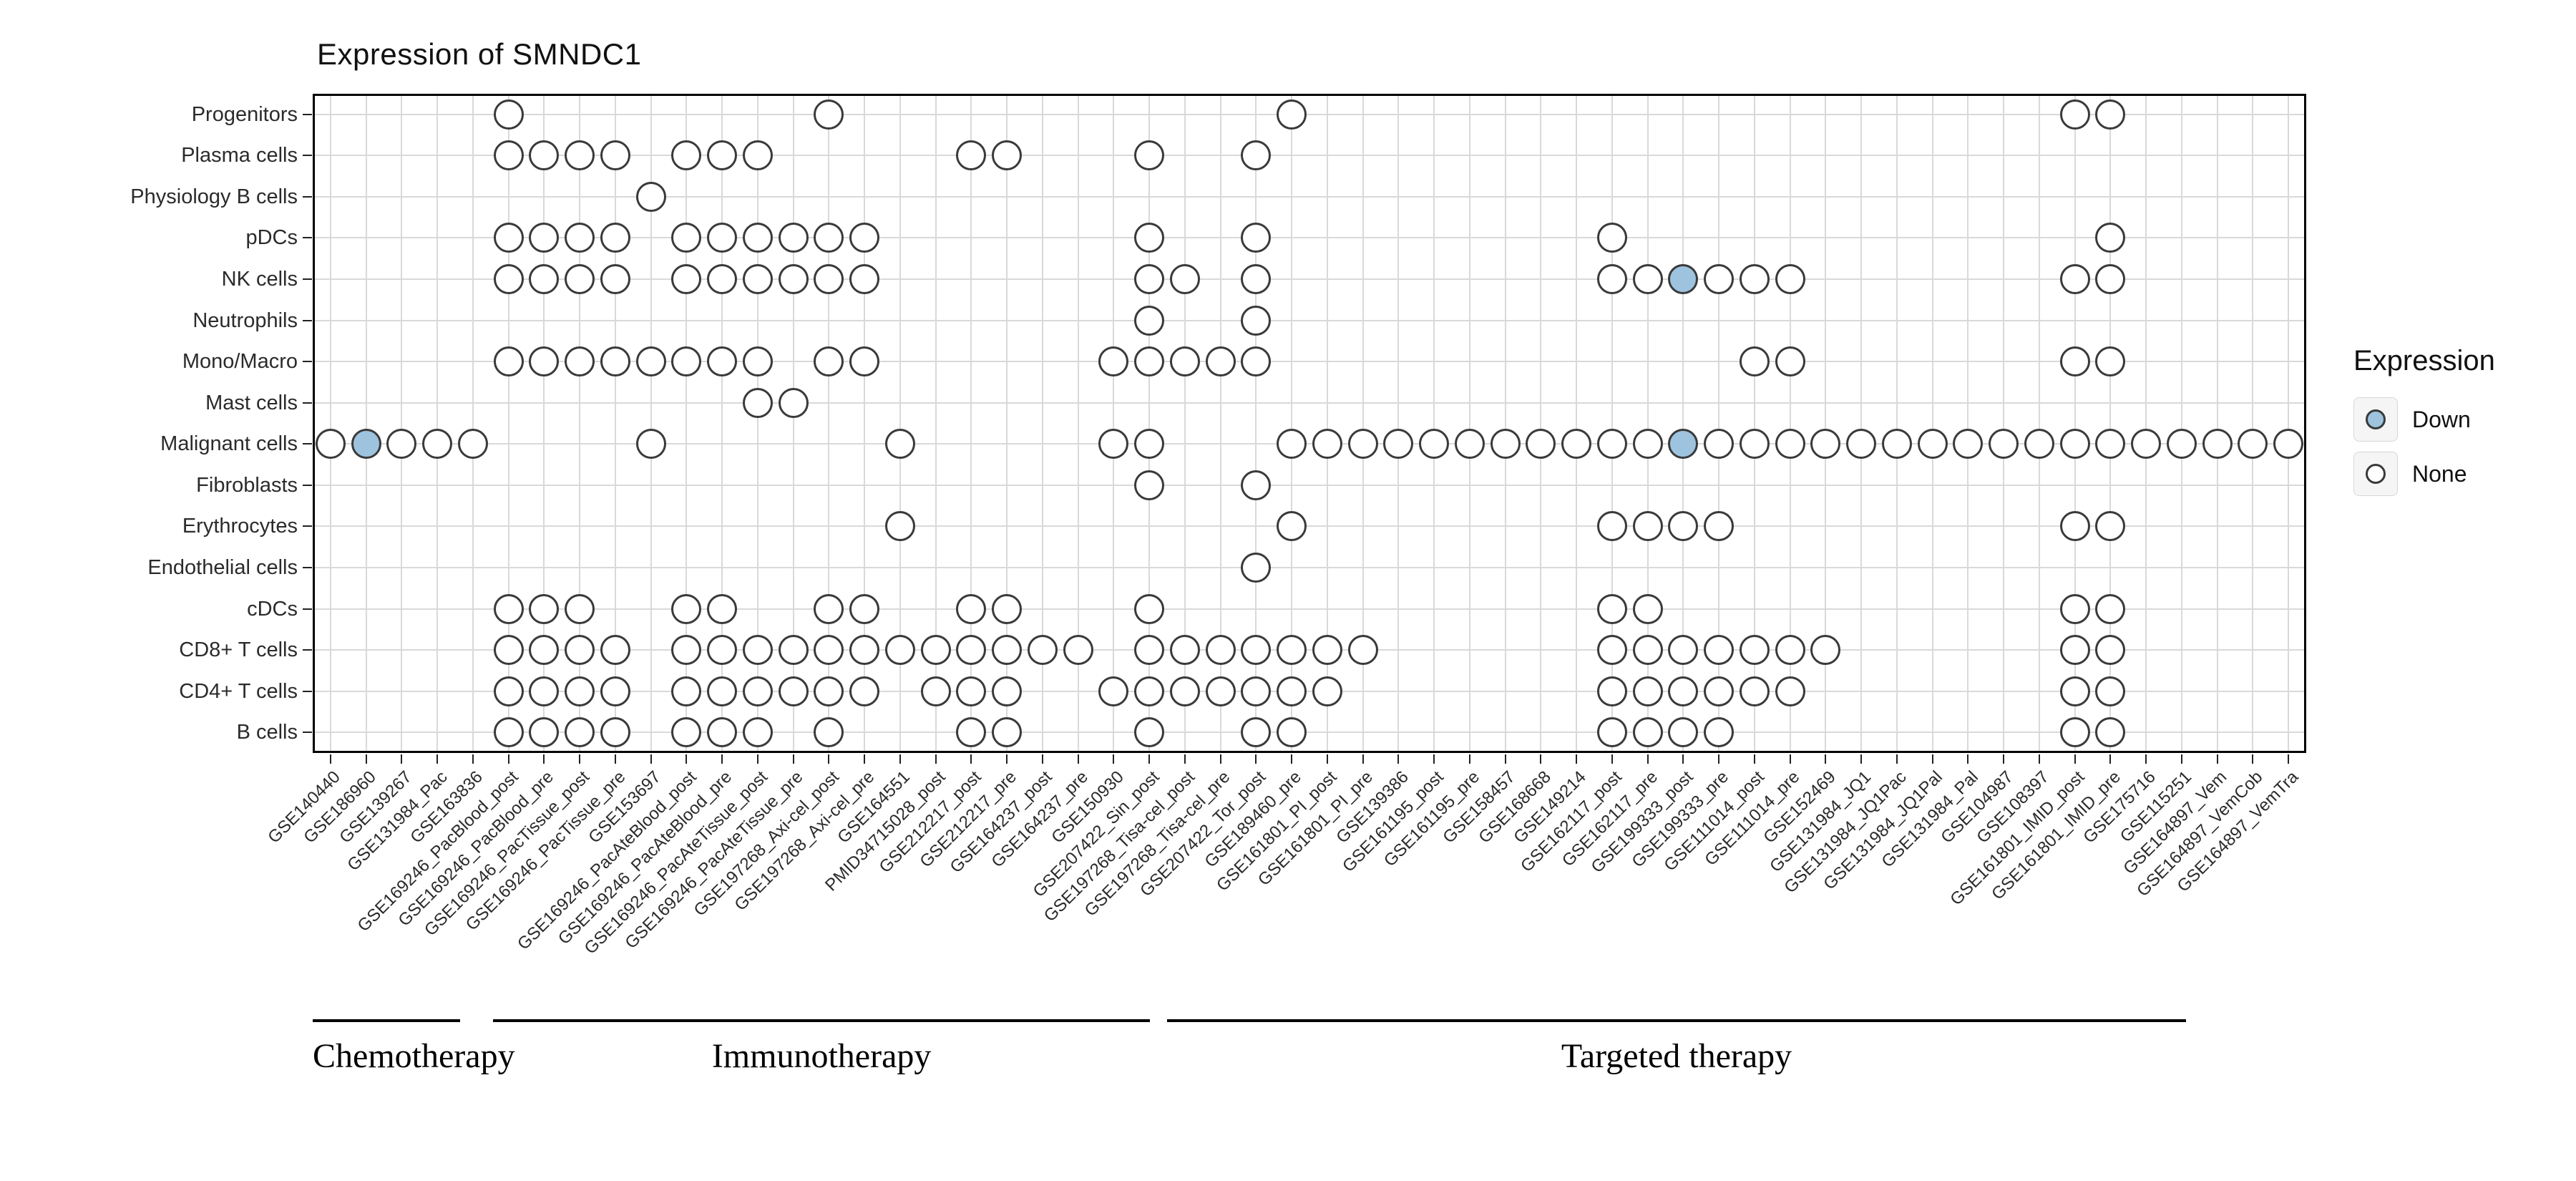 This screenshot has width=2576, height=1181. What do you see at coordinates (245, 320) in the screenshot?
I see `row-label: Neutrophils` at bounding box center [245, 320].